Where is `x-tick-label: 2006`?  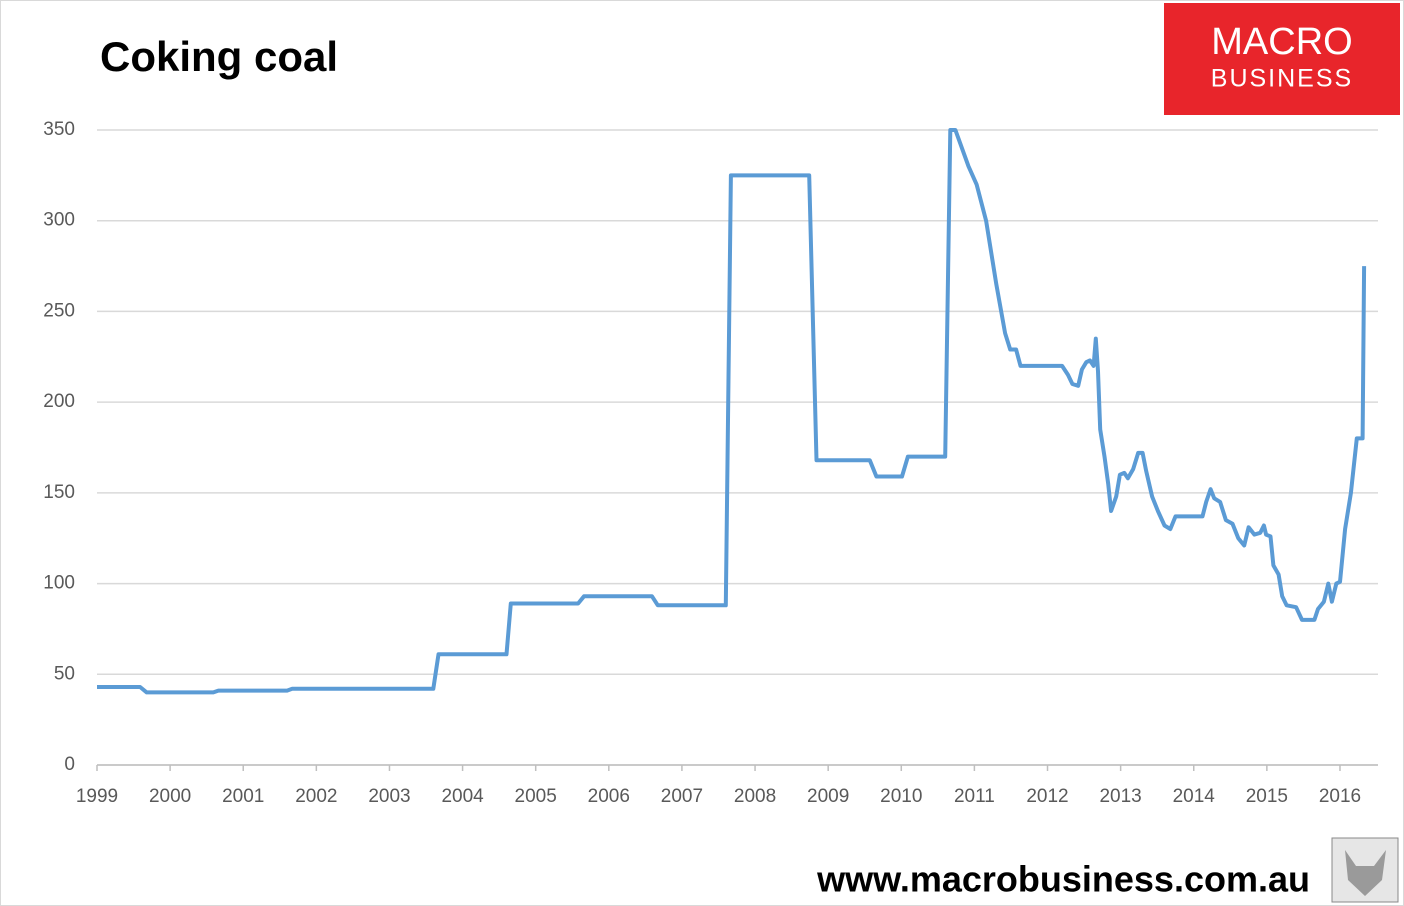
x-tick-label: 2006 is located at coordinates (609, 796).